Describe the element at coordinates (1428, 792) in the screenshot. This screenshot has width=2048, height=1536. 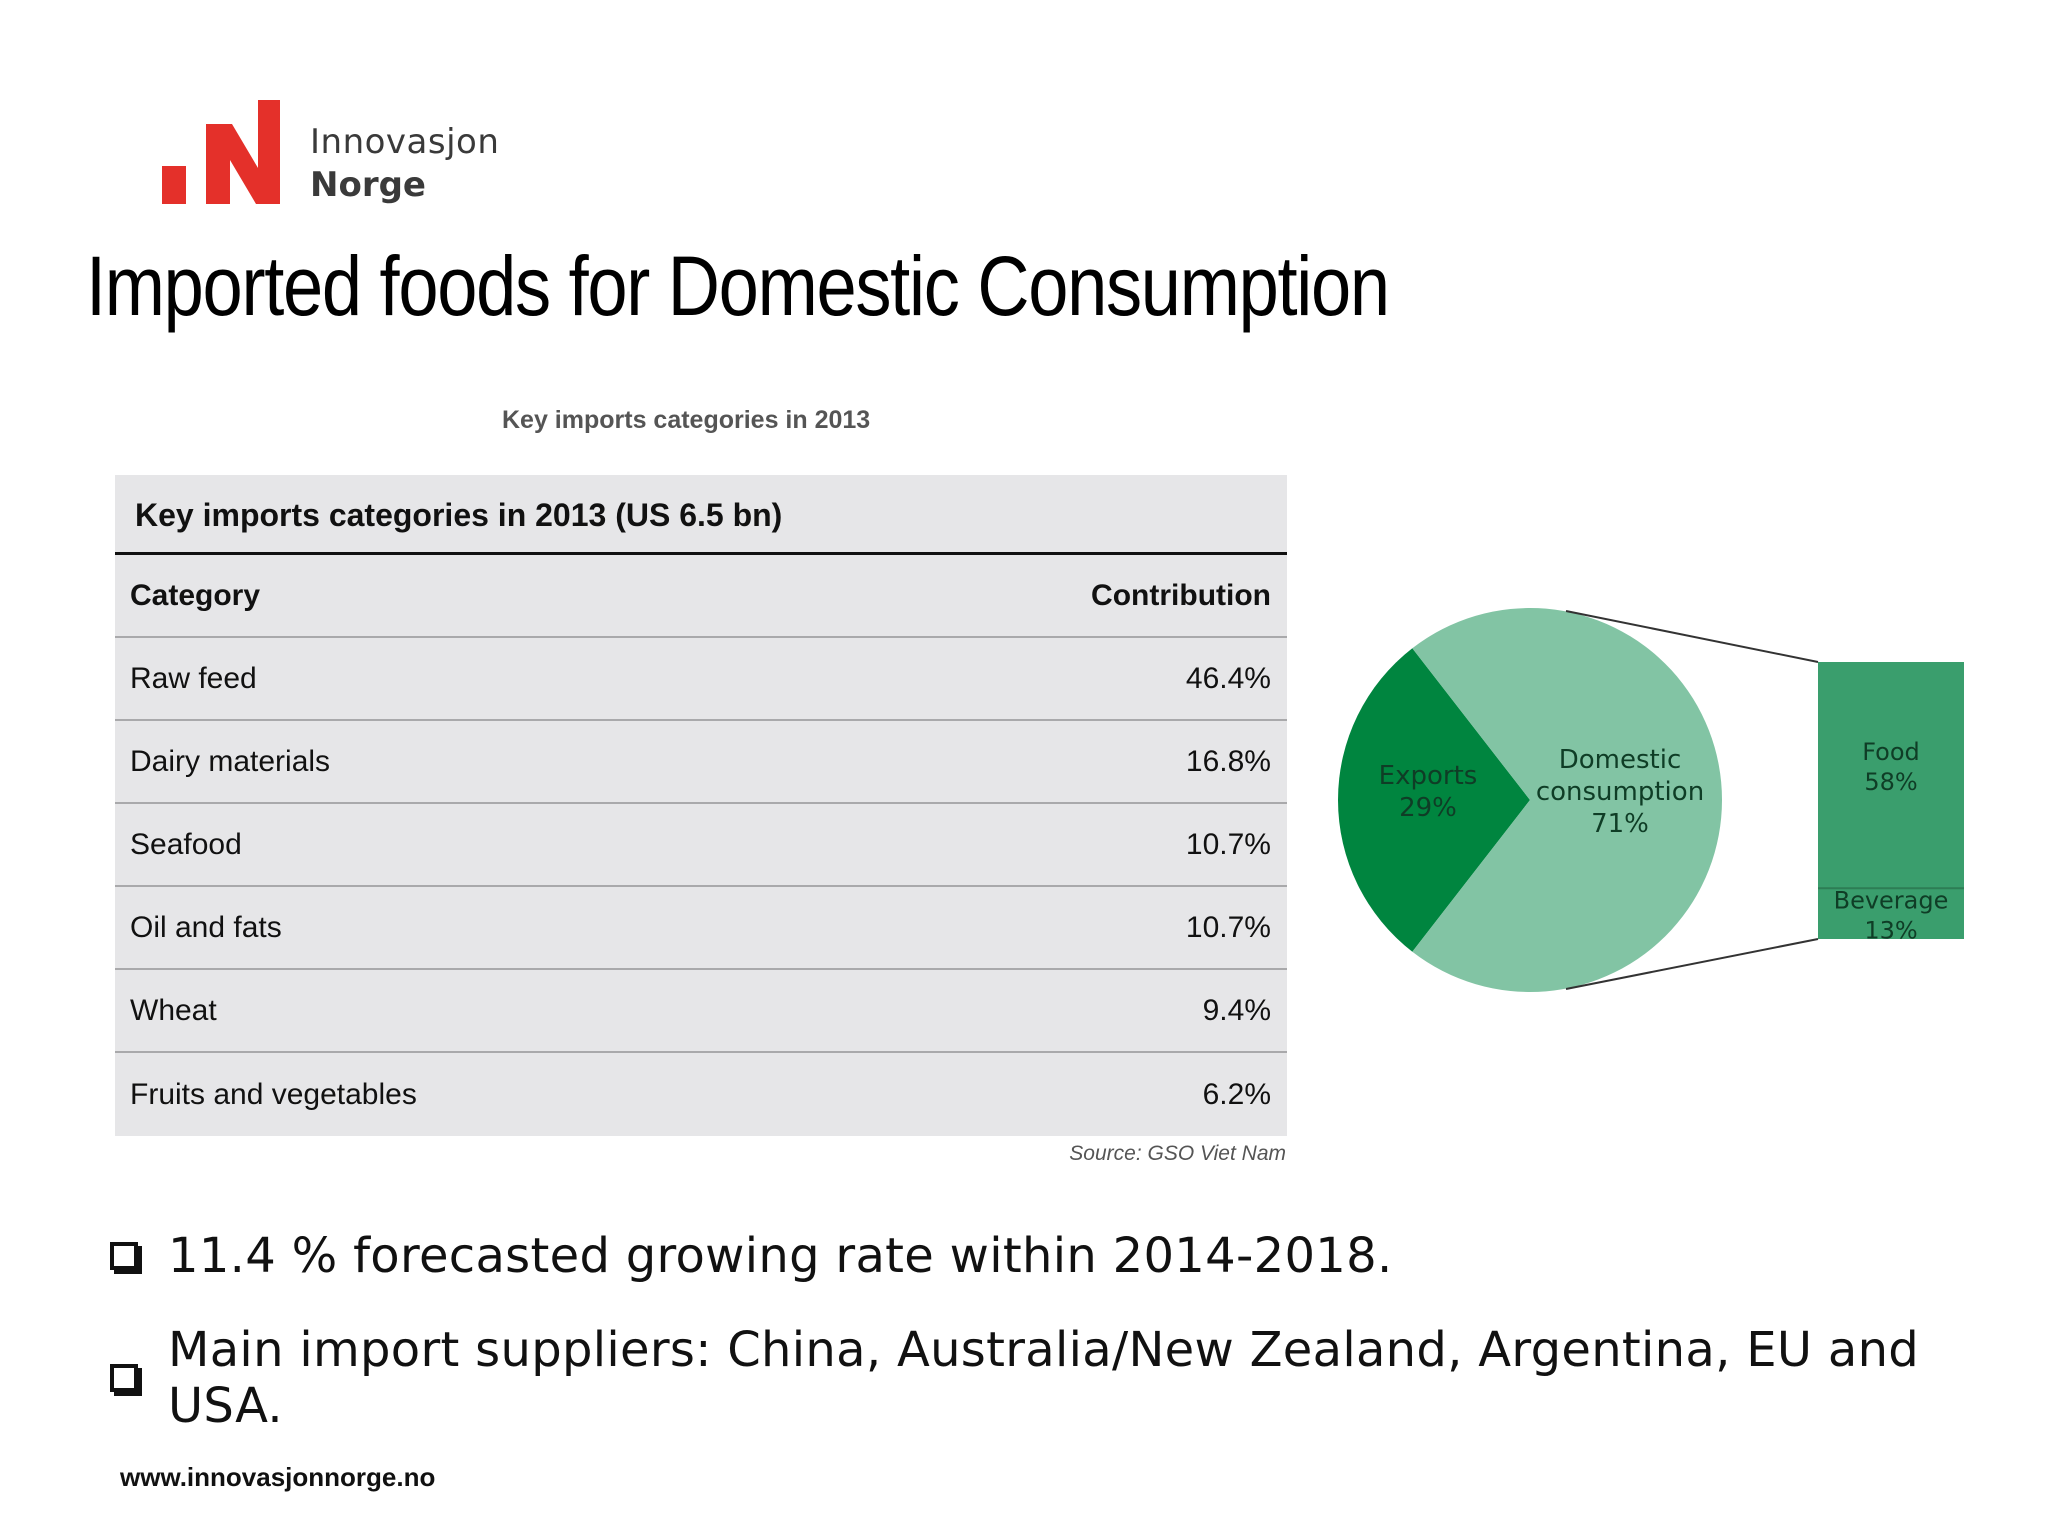
I see `pie-slice-label: Exports 29%` at that location.